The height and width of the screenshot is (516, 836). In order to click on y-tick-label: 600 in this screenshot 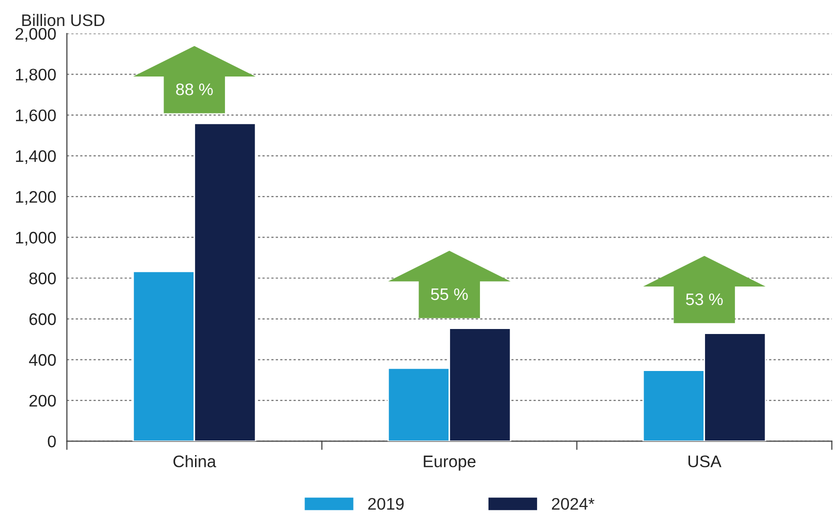, I will do `click(43, 319)`.